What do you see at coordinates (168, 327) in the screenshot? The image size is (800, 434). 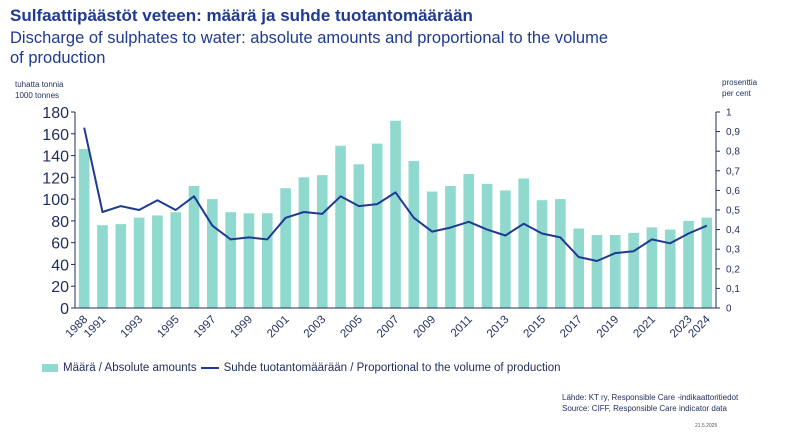 I see `x-tick-label: 1995` at bounding box center [168, 327].